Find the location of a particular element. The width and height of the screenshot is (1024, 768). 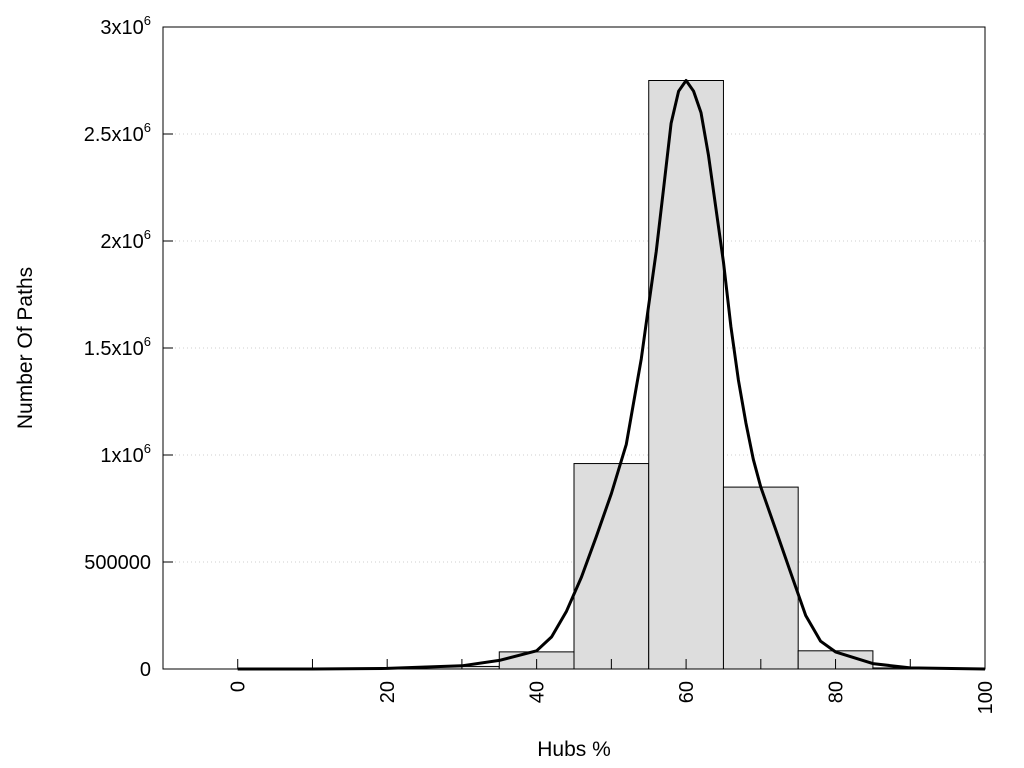

x-axis-ticks: 0 20 40 60 80 100 is located at coordinates (612, 686).